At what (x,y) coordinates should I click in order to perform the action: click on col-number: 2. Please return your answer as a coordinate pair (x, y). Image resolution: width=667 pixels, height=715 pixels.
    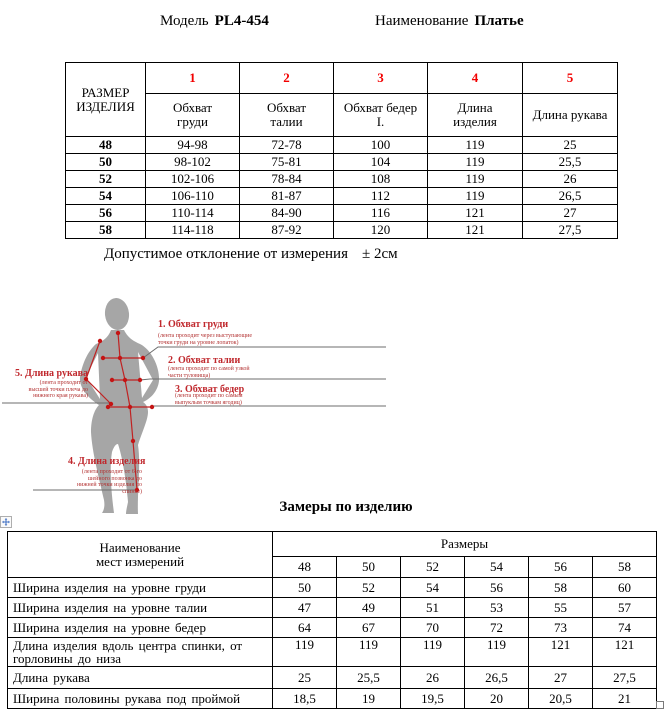
    Looking at the image, I should click on (286, 78).